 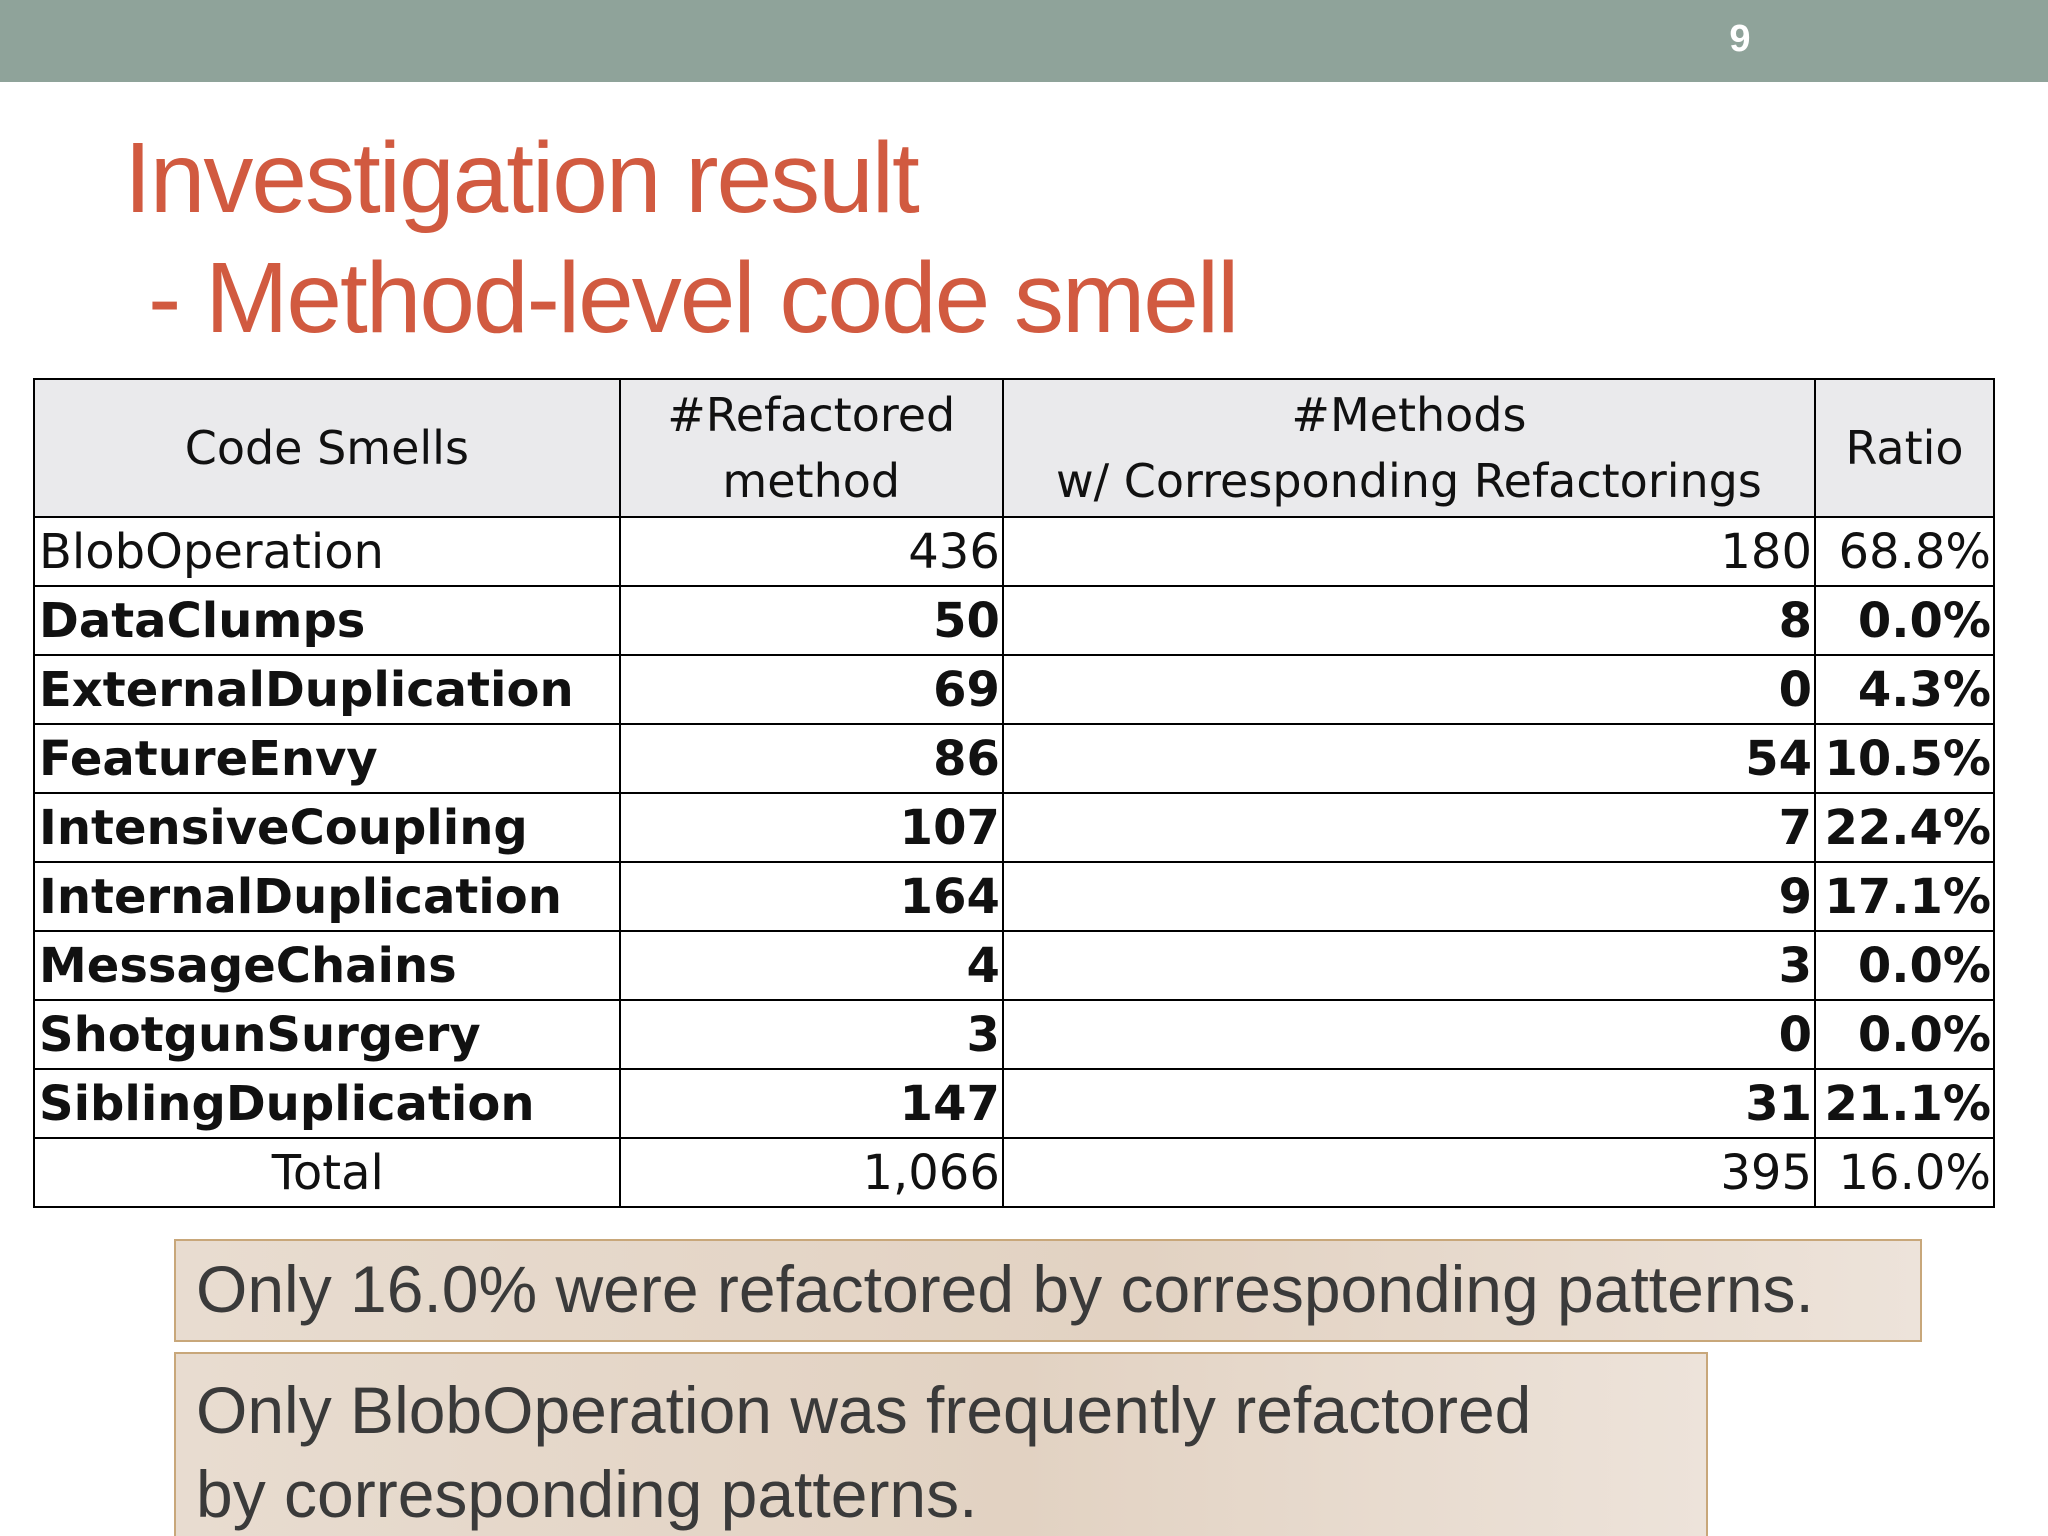 What do you see at coordinates (1904, 551) in the screenshot?
I see `row-ratio: 68.8%` at bounding box center [1904, 551].